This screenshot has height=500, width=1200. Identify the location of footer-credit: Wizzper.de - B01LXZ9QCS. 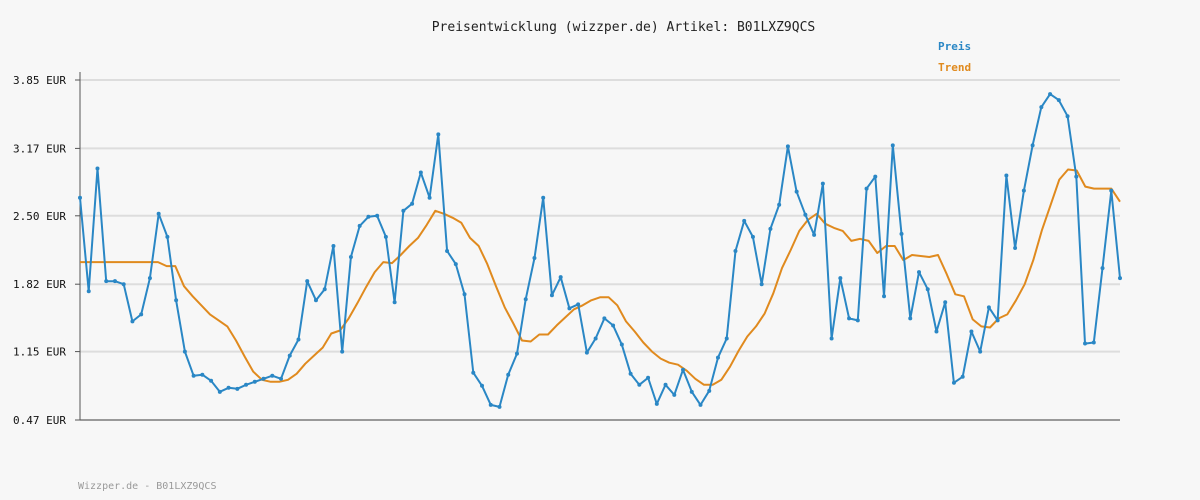
(147, 486).